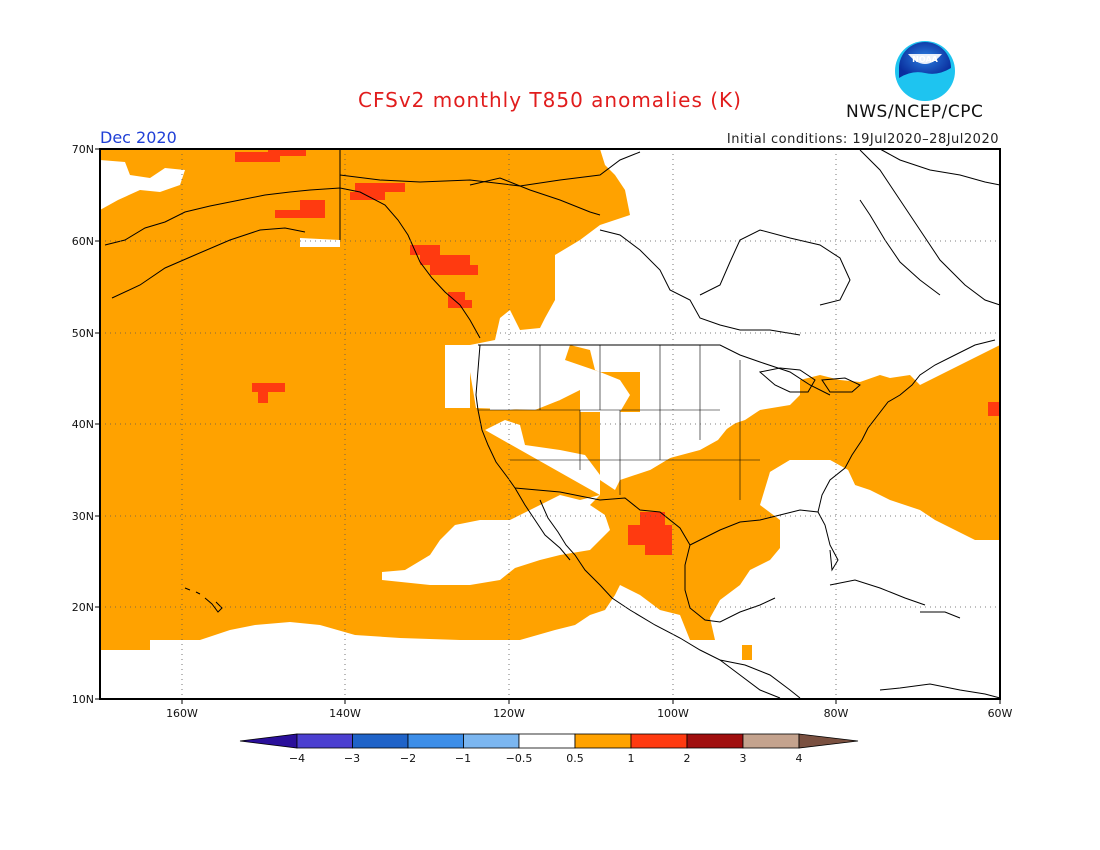 The height and width of the screenshot is (850, 1100). Describe the element at coordinates (352, 758) in the screenshot. I see `colorbar-tick-label: −3` at that location.